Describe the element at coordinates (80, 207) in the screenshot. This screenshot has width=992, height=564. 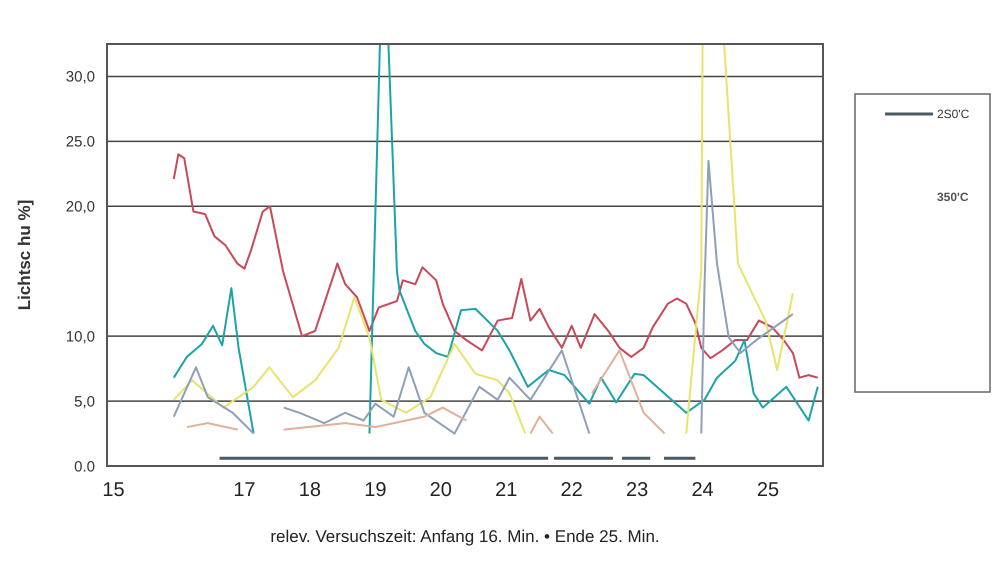
I see `y-tick-label: 20,0` at that location.